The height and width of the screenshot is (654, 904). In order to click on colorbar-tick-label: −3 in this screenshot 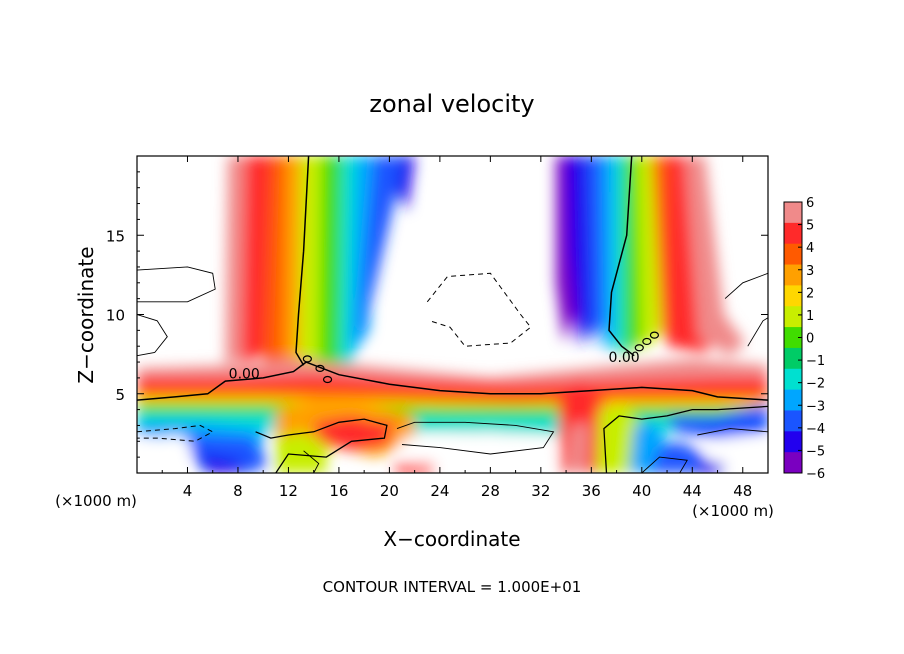, I will do `click(815, 406)`.